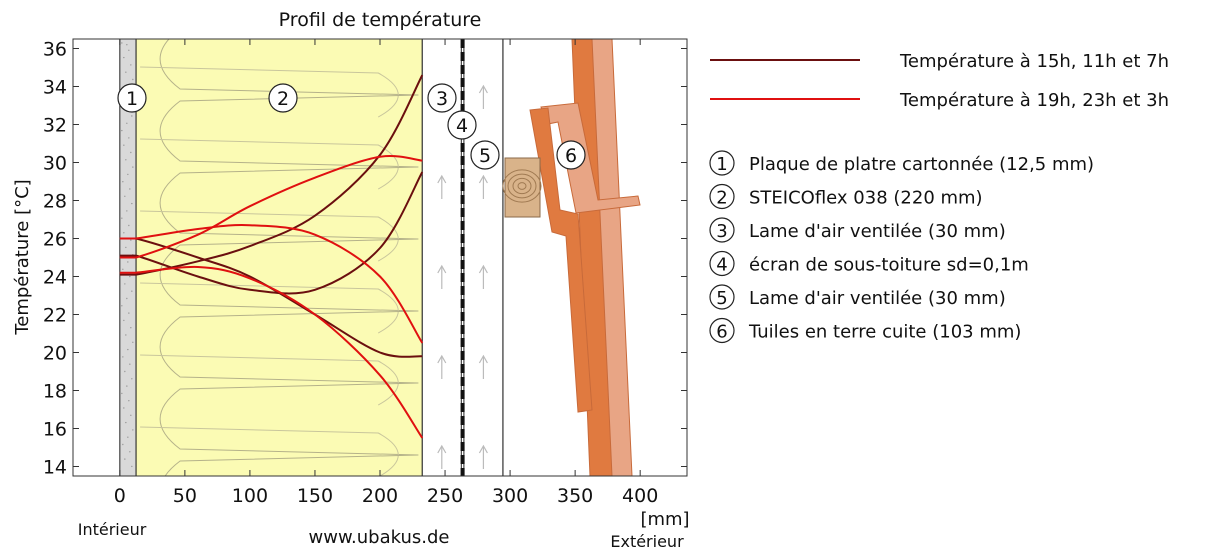  Describe the element at coordinates (55, 126) in the screenshot. I see `y-tick-label: 32` at that location.